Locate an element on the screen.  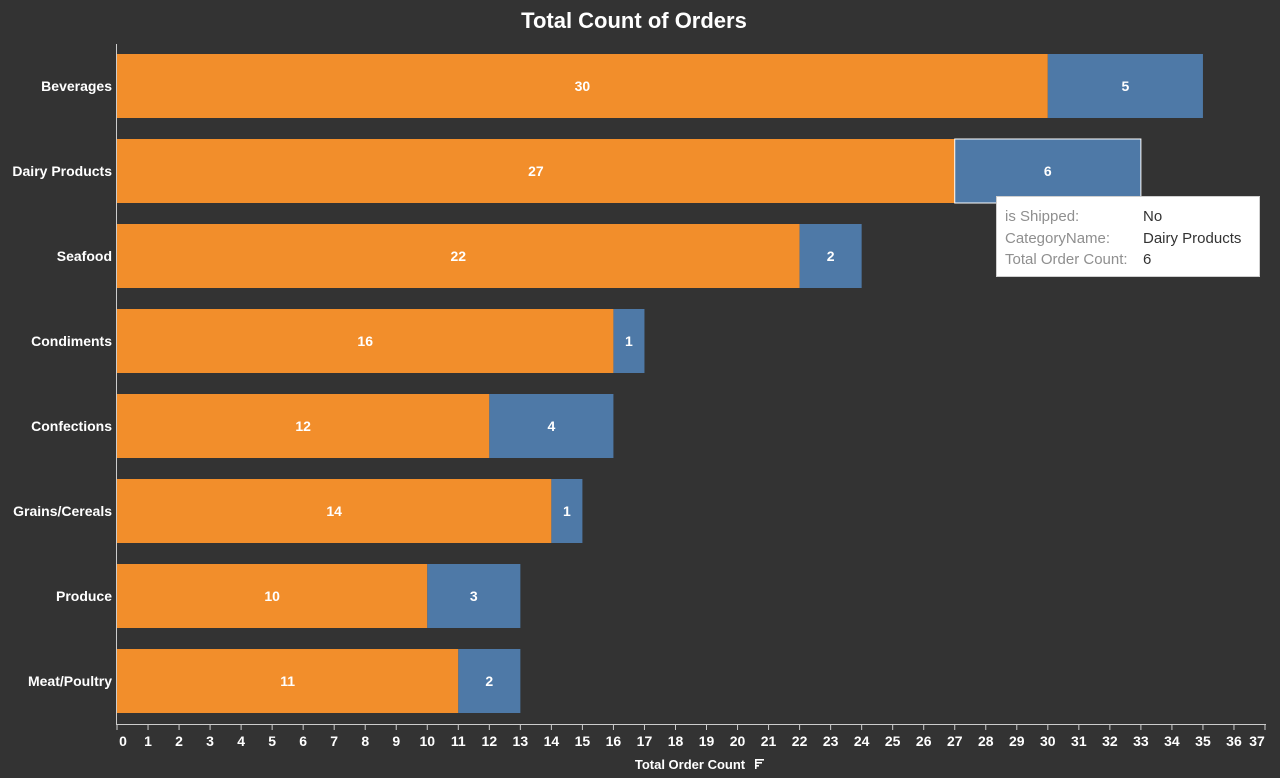
tooltip-value: 6 is located at coordinates (1147, 259).